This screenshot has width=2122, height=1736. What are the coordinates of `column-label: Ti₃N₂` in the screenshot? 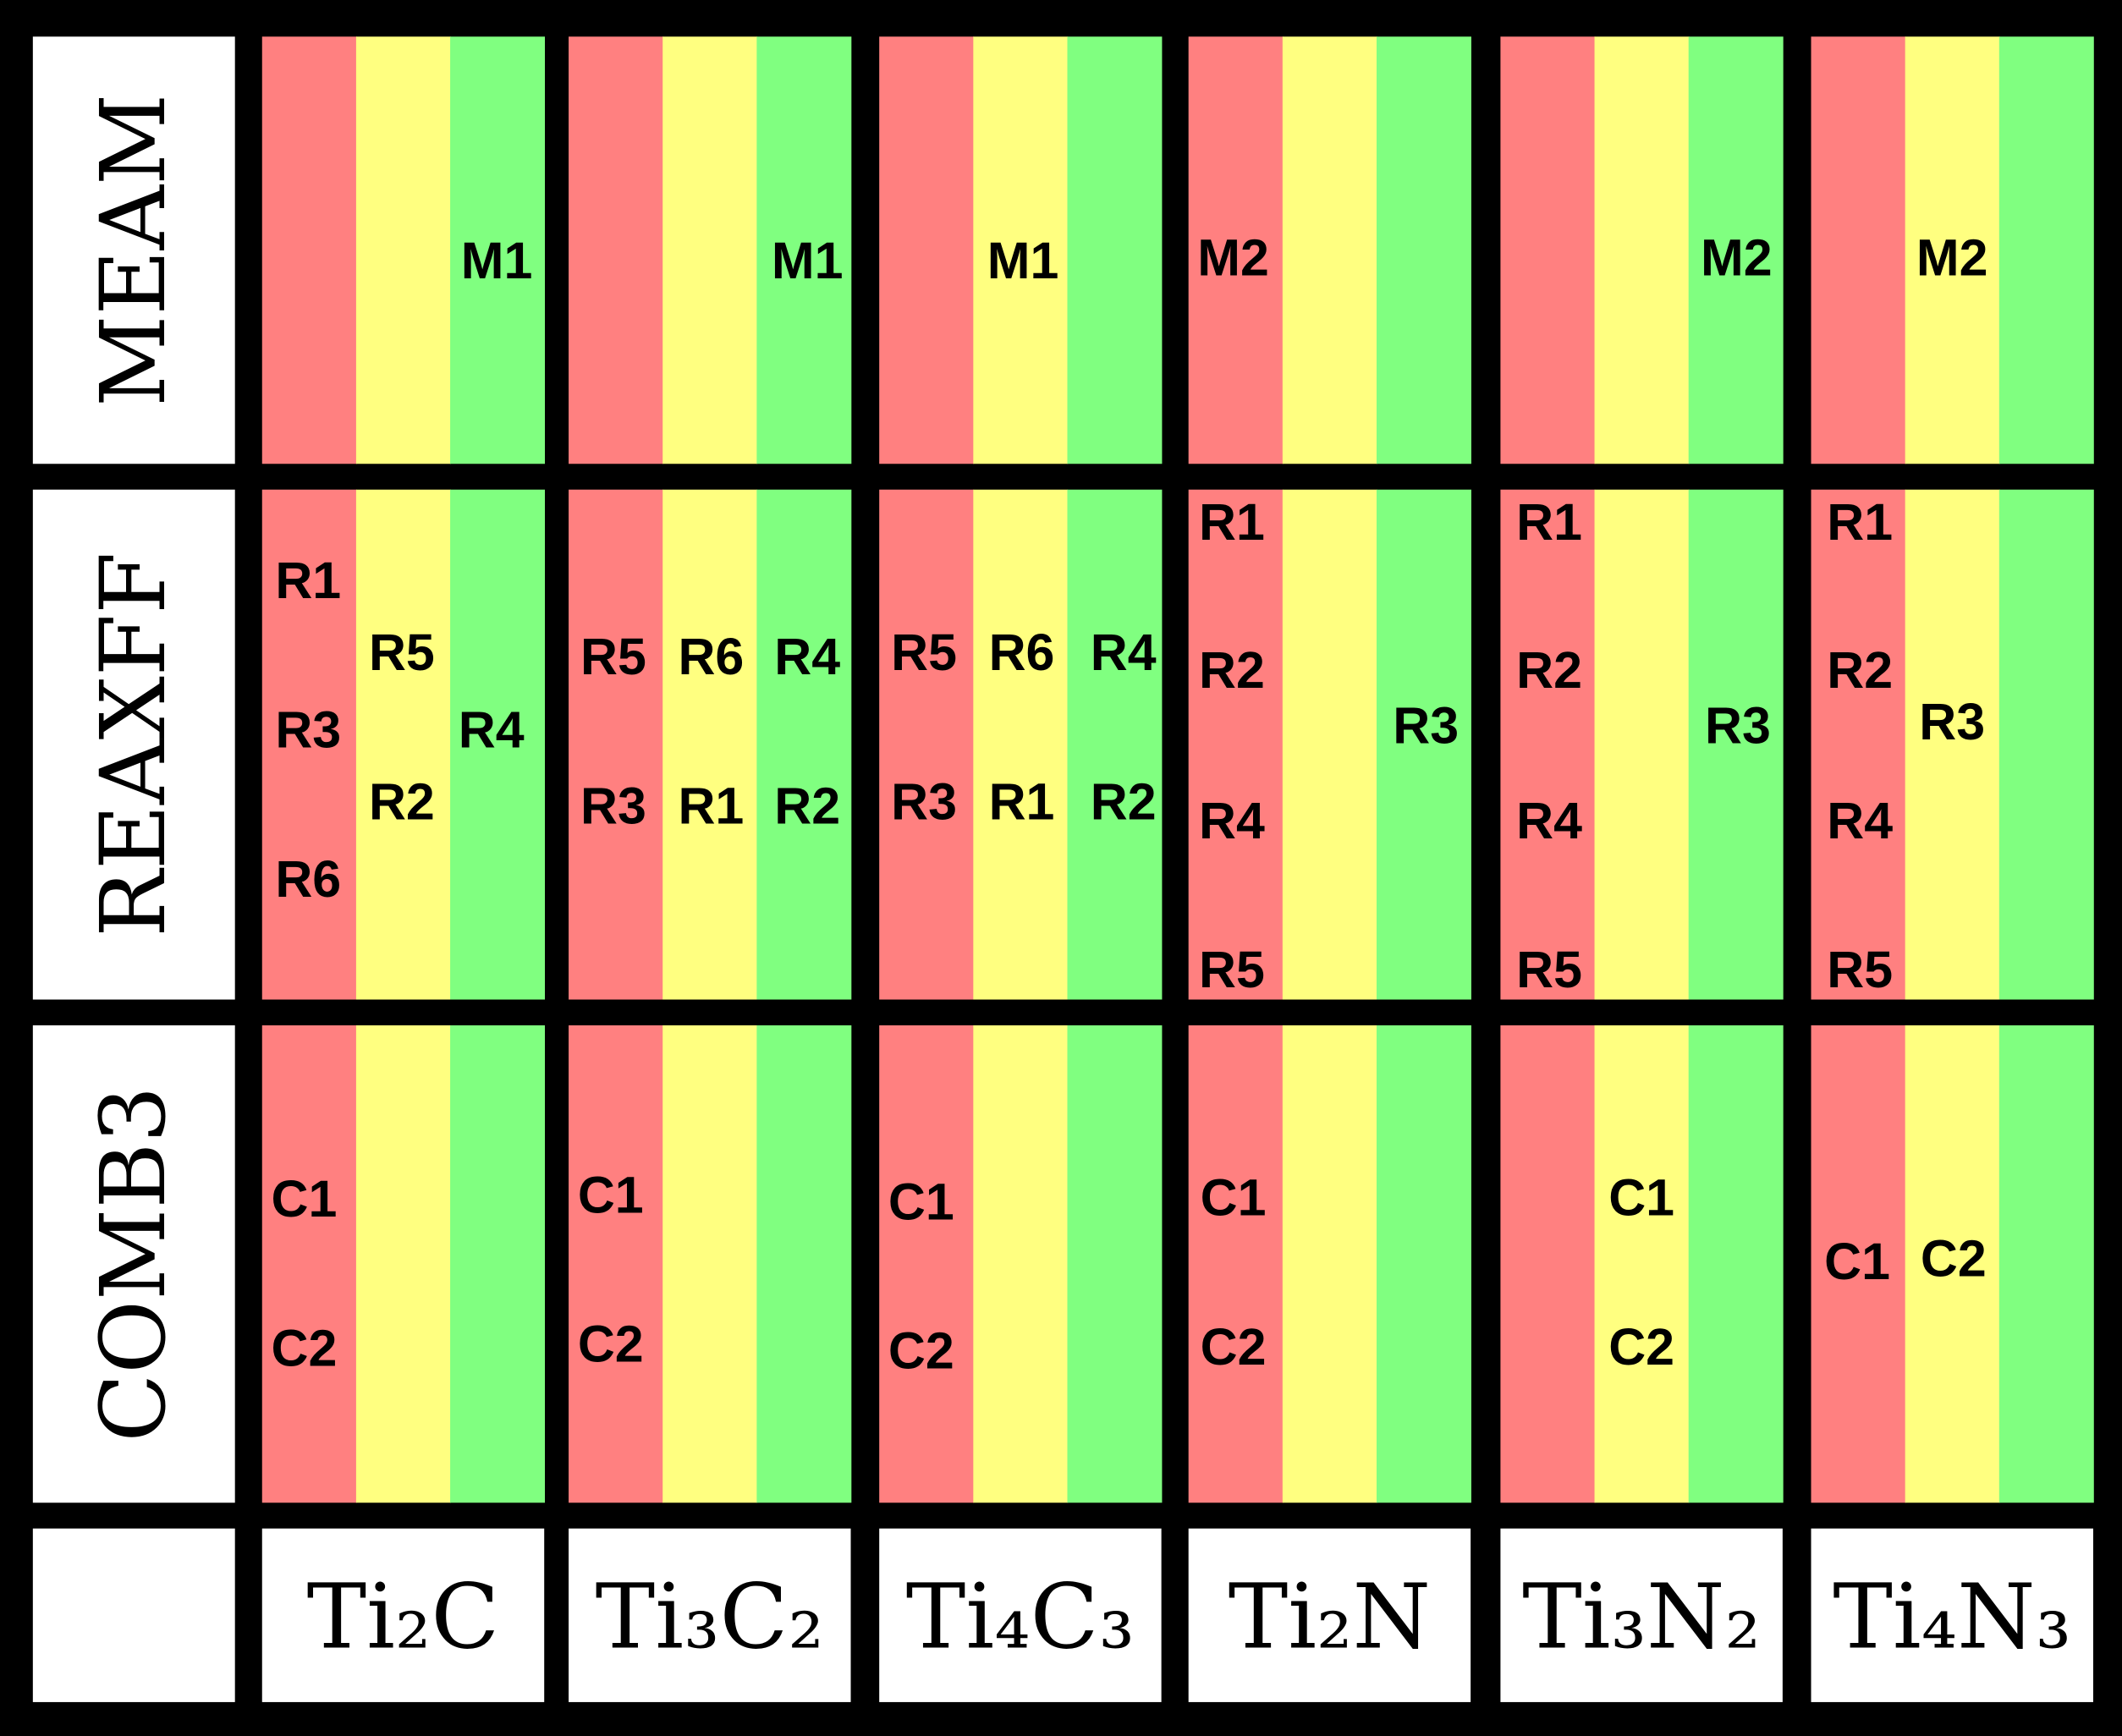 It's located at (1641, 1616).